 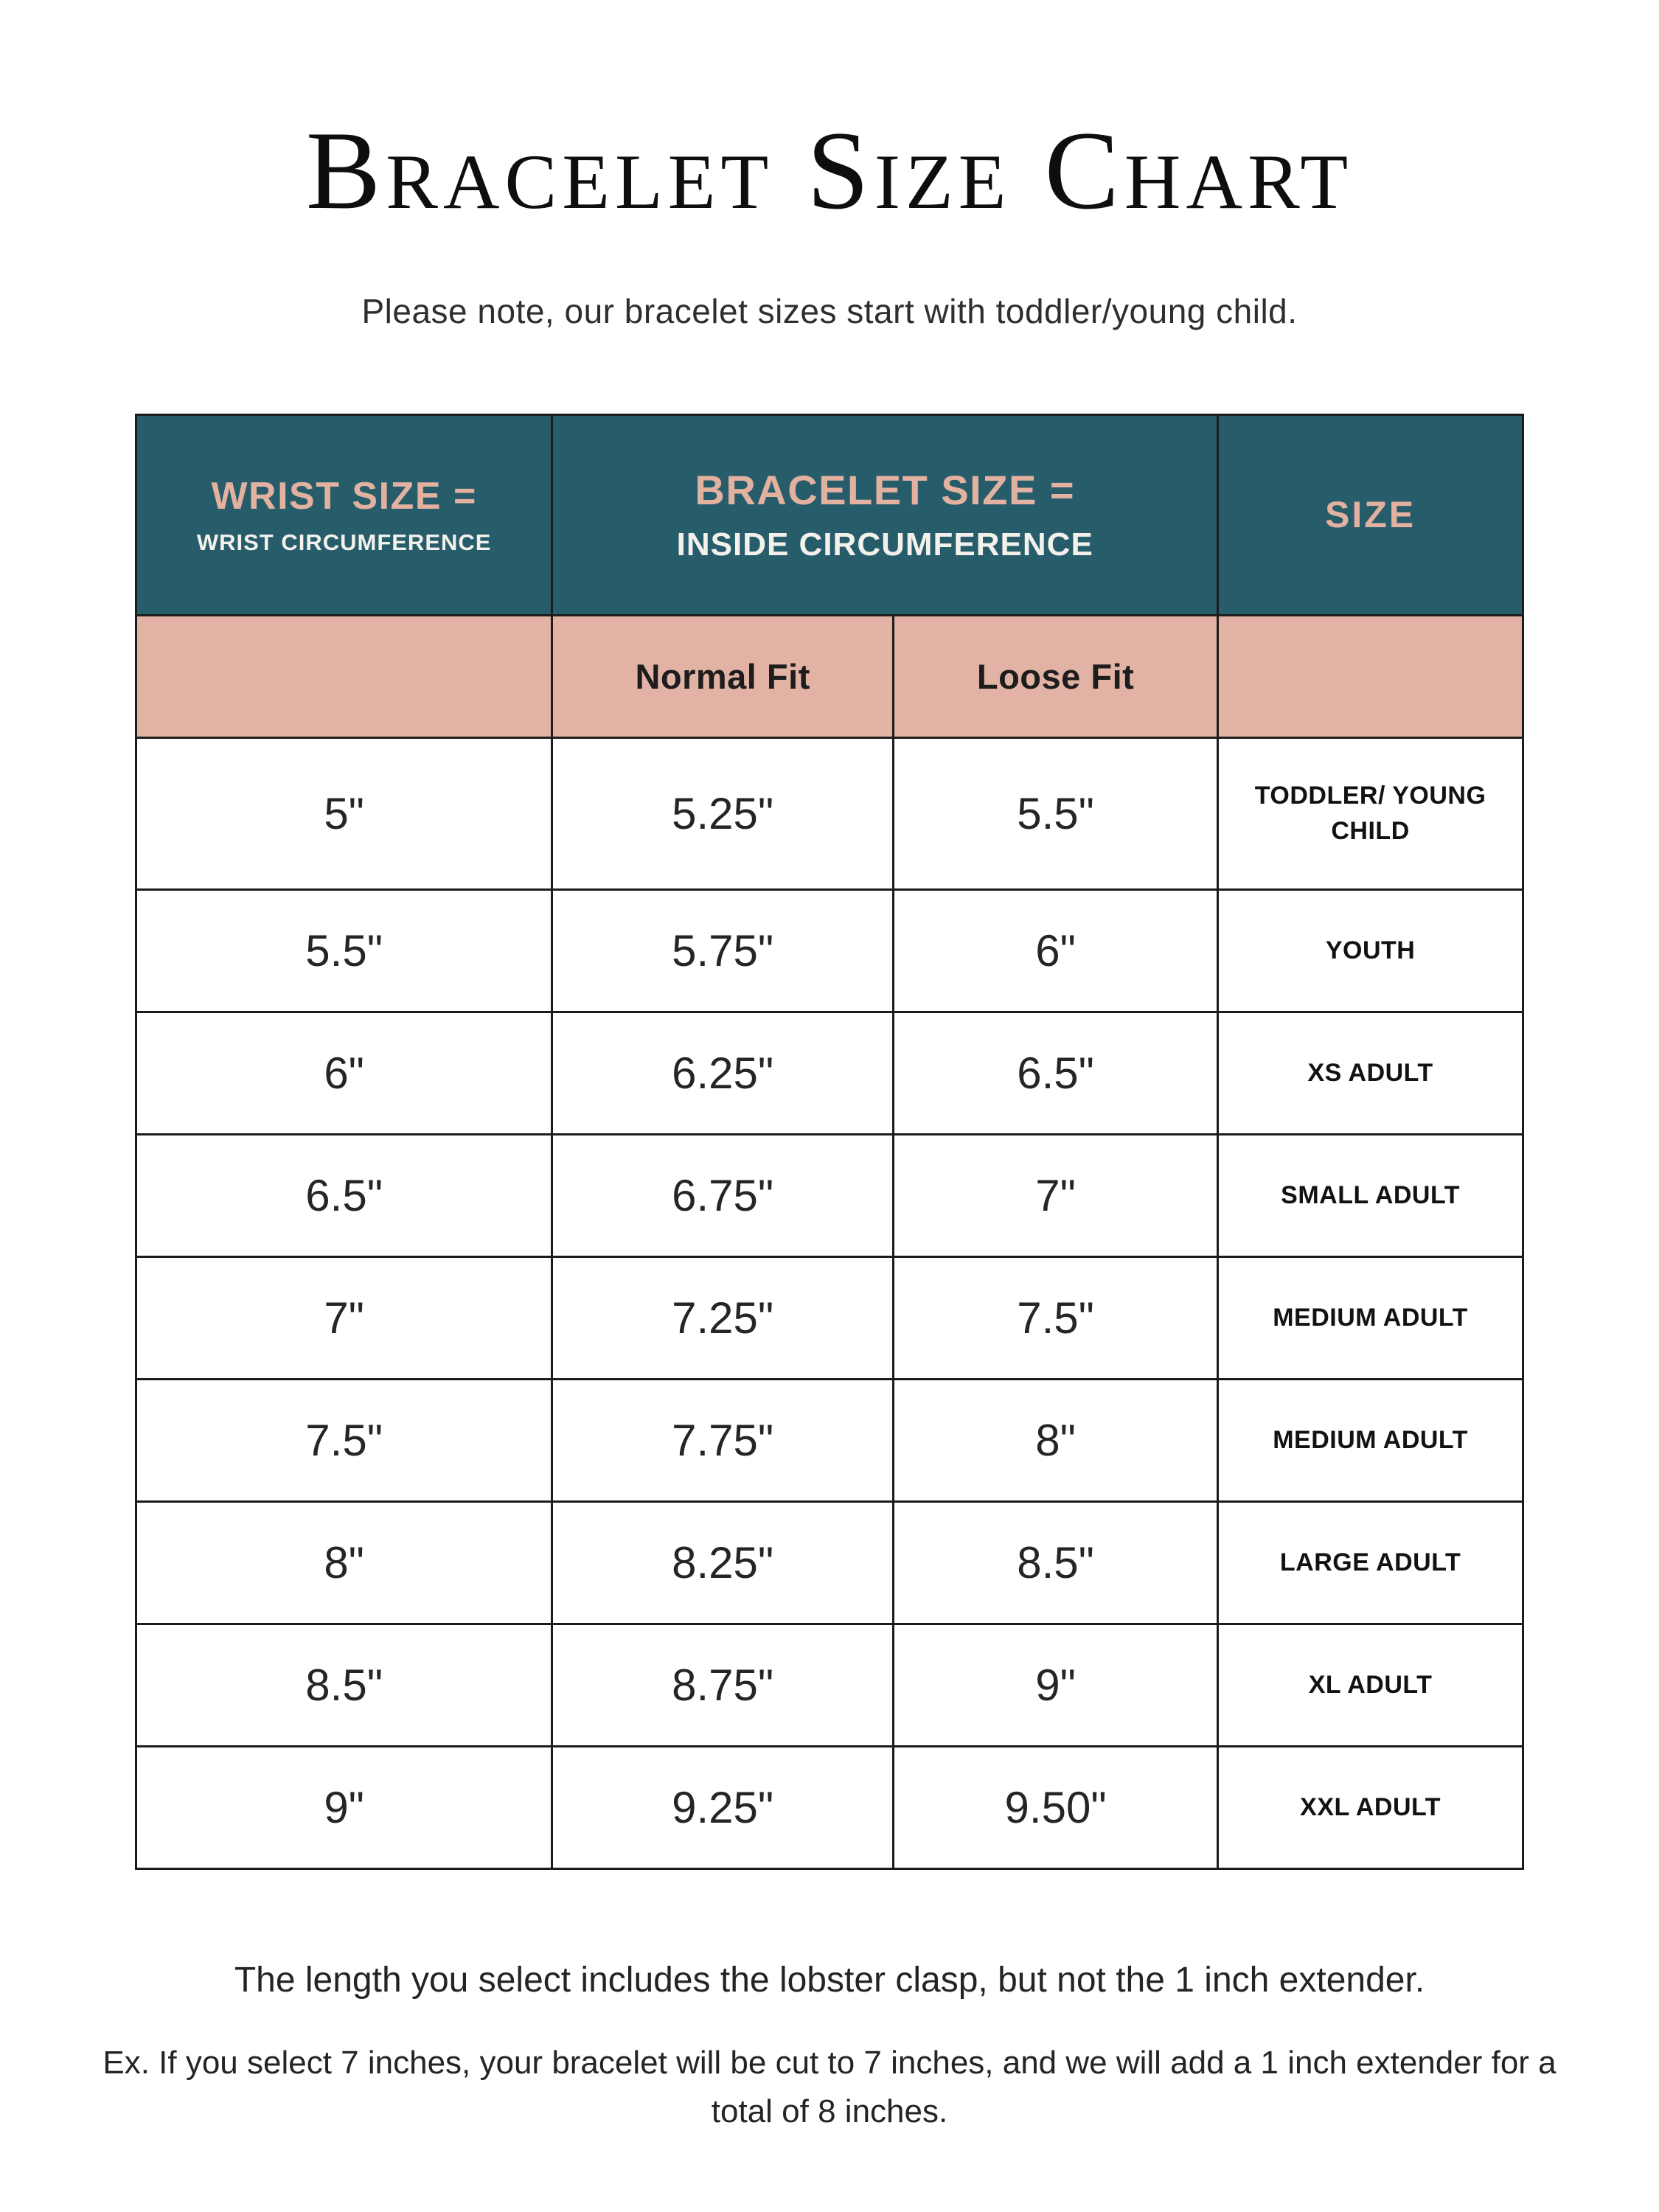 What do you see at coordinates (723, 1073) in the screenshot?
I see `normal-fit-cell: 6.25"` at bounding box center [723, 1073].